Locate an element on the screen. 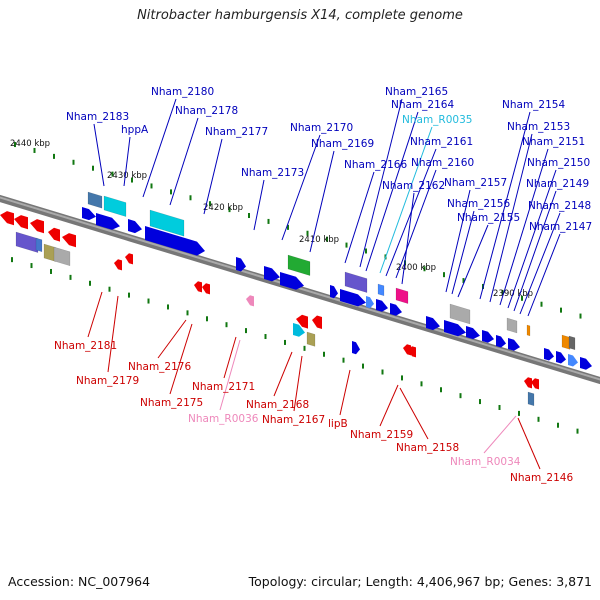  gene-label: Nham_2154 is located at coordinates (533, 105).